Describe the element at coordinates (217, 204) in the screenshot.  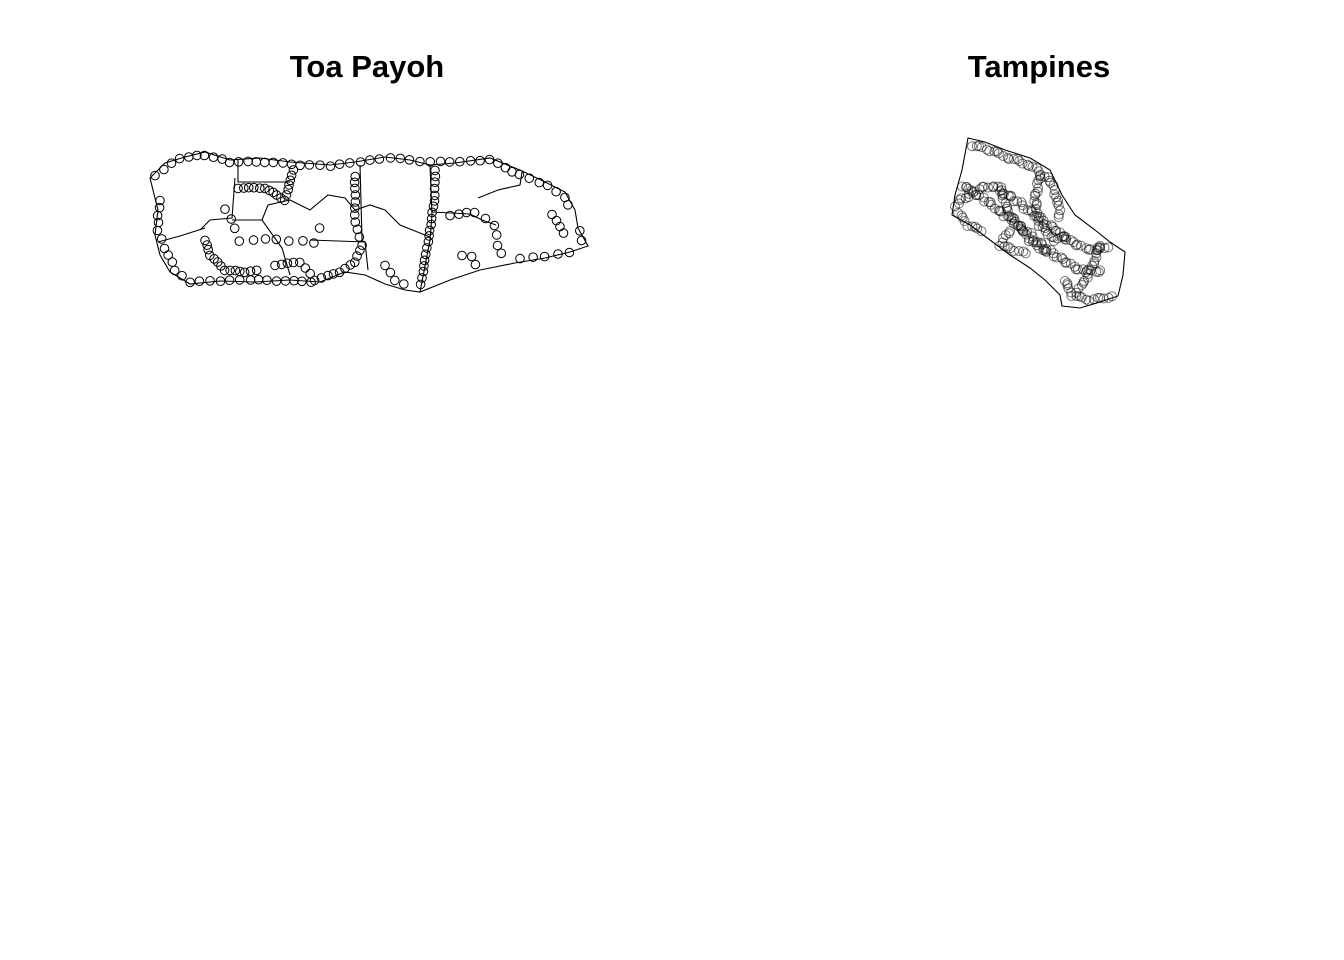
I see `subzone-line` at that location.